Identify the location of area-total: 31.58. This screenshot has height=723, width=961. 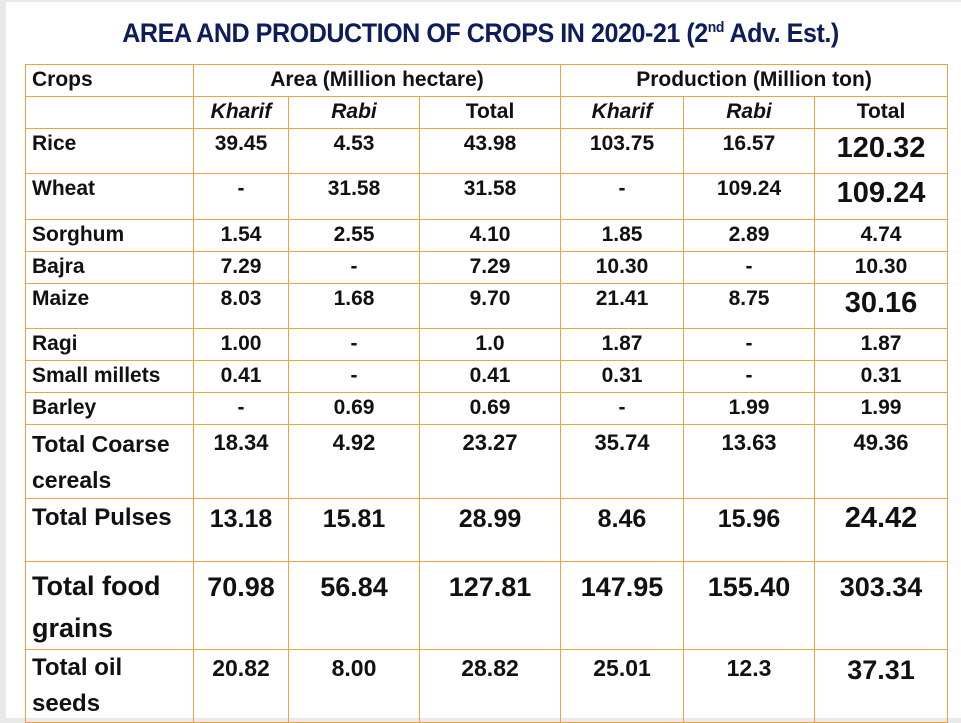
(490, 196).